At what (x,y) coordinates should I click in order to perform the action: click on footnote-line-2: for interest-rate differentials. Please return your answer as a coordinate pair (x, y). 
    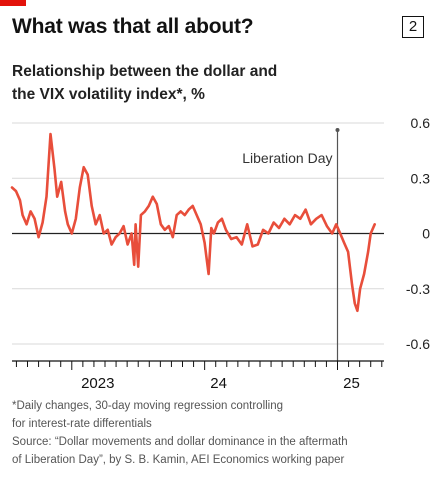
    Looking at the image, I should click on (82, 424).